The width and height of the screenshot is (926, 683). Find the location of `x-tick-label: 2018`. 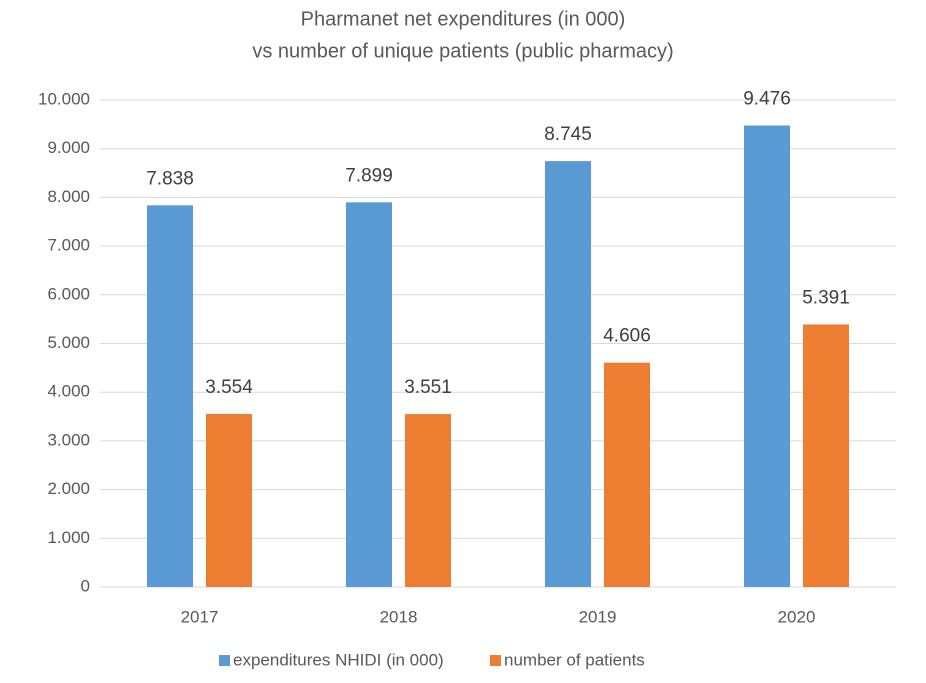

x-tick-label: 2018 is located at coordinates (399, 616).